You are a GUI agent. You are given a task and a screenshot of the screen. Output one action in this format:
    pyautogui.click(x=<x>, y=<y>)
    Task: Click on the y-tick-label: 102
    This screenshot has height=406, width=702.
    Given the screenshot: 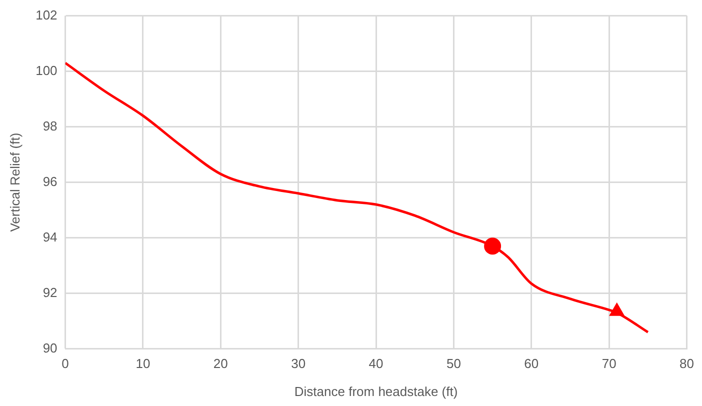 What is the action you would take?
    pyautogui.click(x=47, y=14)
    